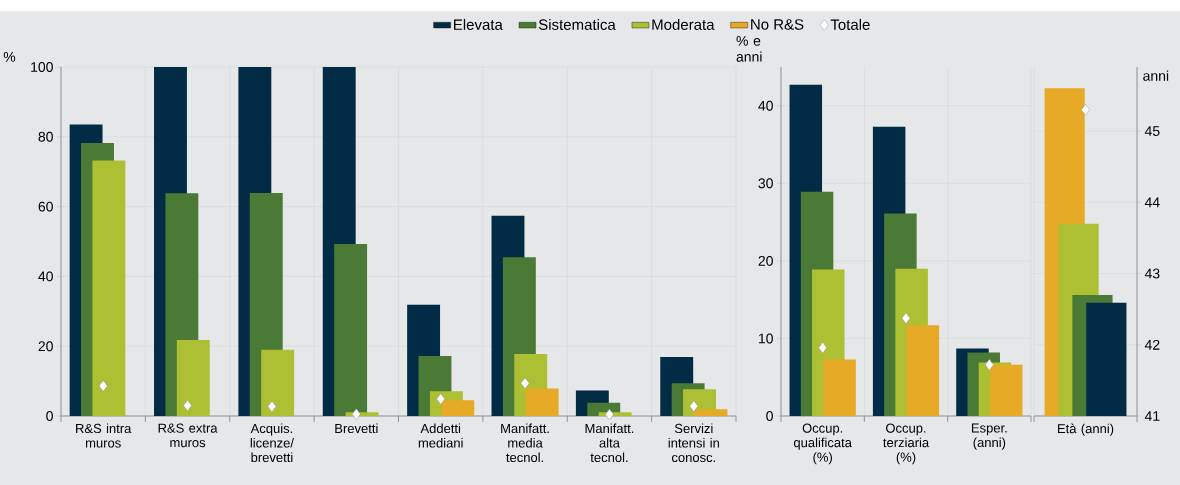 The image size is (1180, 485). What do you see at coordinates (1152, 202) in the screenshot?
I see `y2-tick-label: 44` at bounding box center [1152, 202].